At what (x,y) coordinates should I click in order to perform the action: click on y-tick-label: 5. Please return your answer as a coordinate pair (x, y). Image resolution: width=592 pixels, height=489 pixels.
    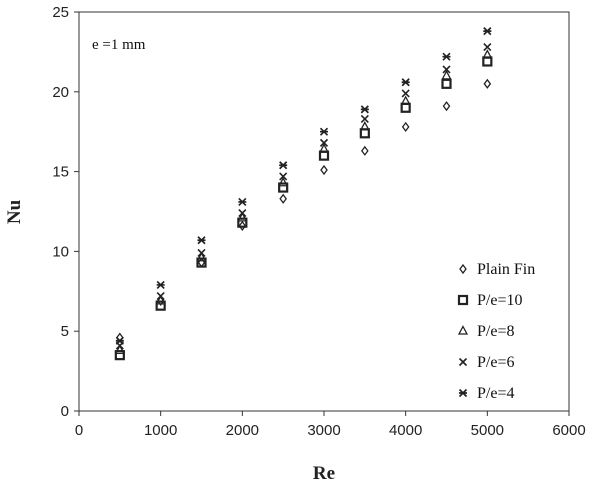
    Looking at the image, I should click on (65, 331).